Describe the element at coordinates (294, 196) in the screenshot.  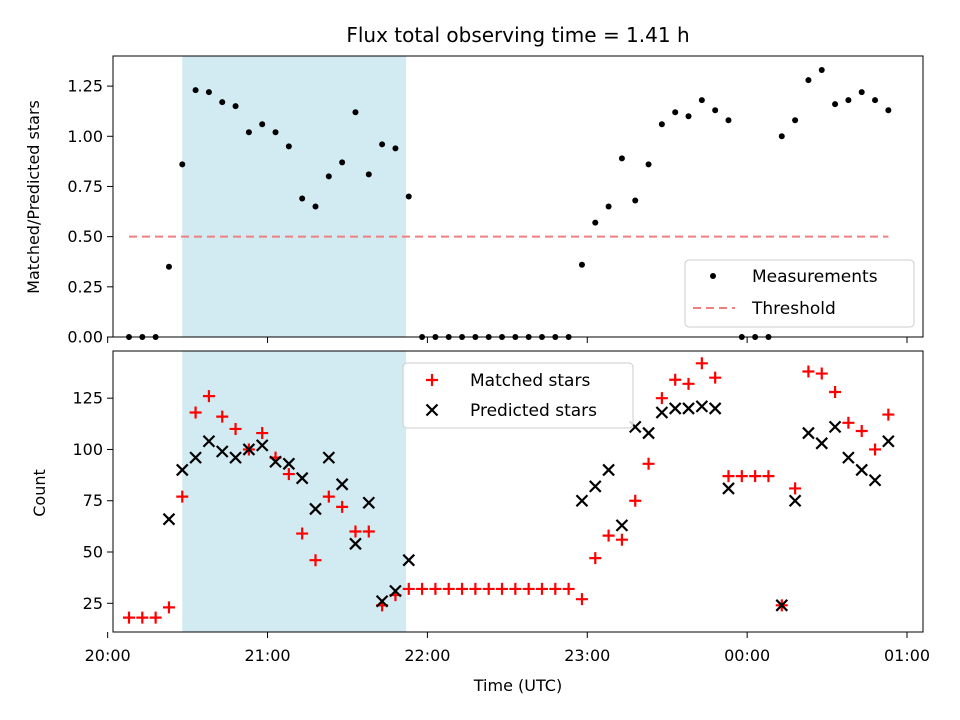
I see `top-shaded-region` at that location.